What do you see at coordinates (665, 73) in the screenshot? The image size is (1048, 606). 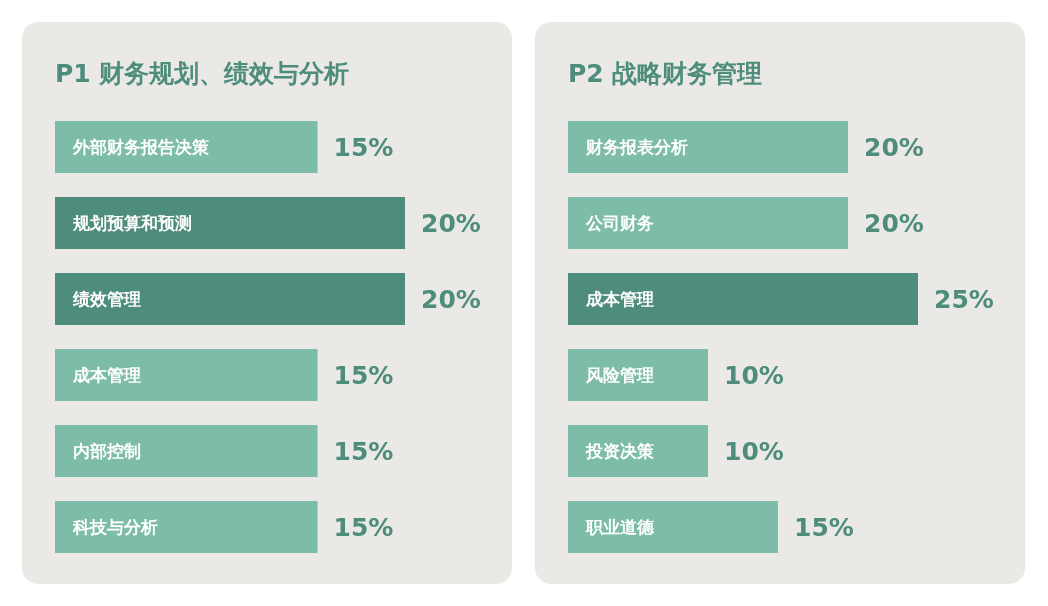 I see `chart-title: P2 战略财务管理` at bounding box center [665, 73].